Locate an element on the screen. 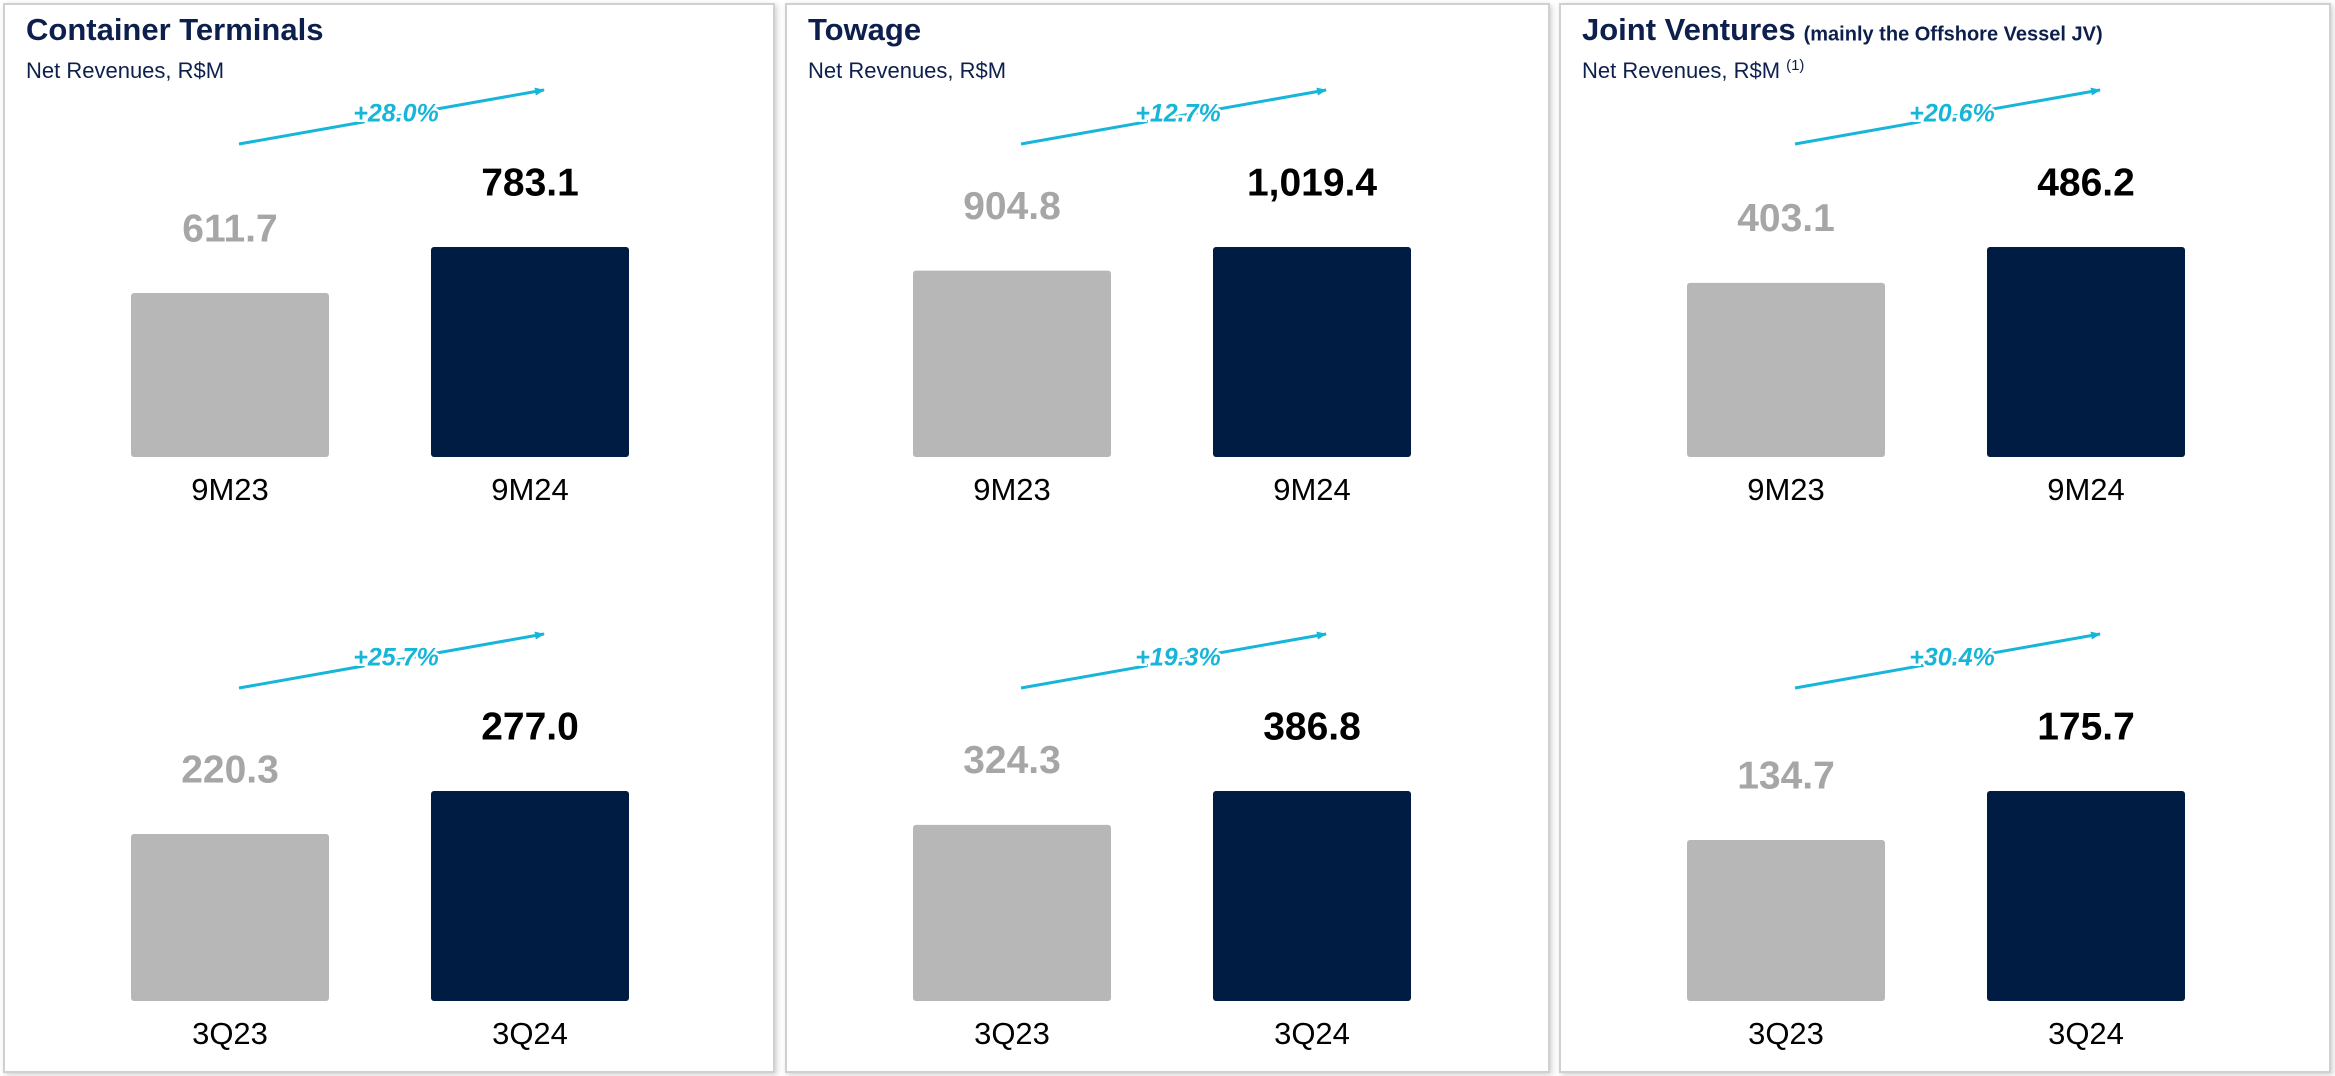 This screenshot has width=2335, height=1076. growth-label: +30.4% is located at coordinates (1952, 658).